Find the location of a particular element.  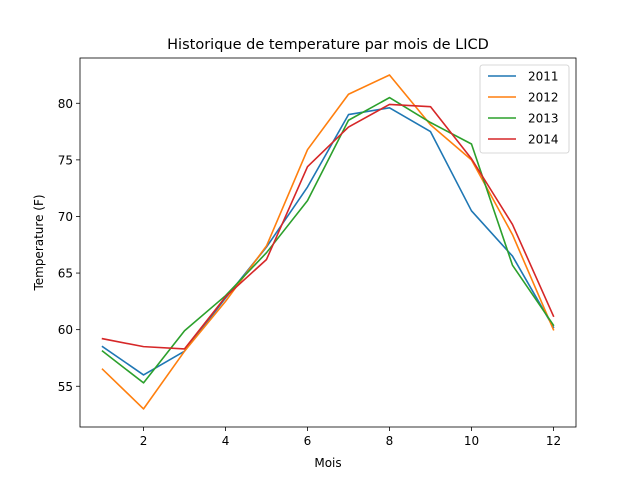

y-tick-label: 70 is located at coordinates (65, 217).